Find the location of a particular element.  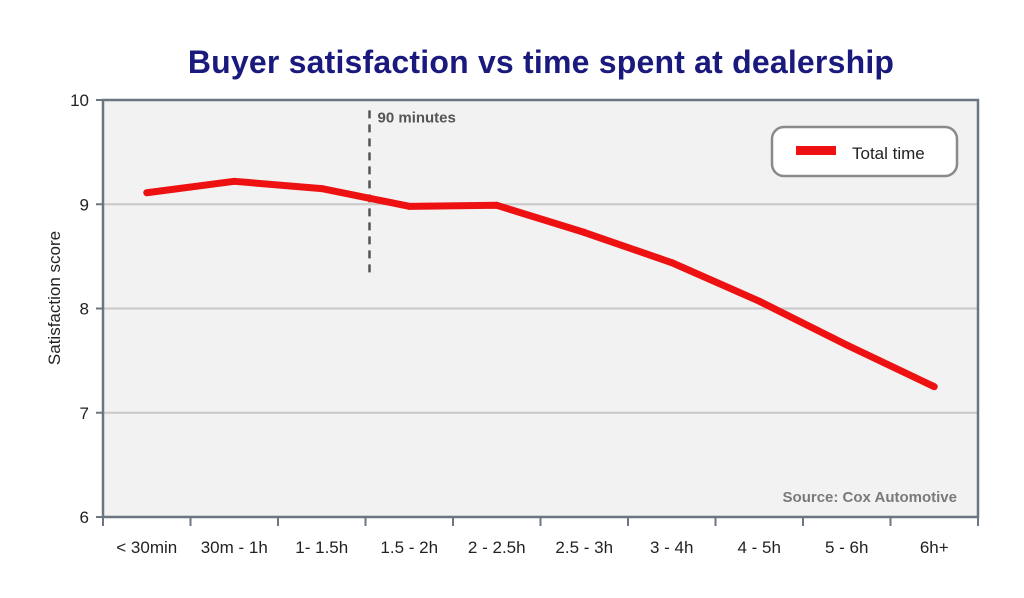

x-tick-label: 1.5 - 2h is located at coordinates (409, 547).